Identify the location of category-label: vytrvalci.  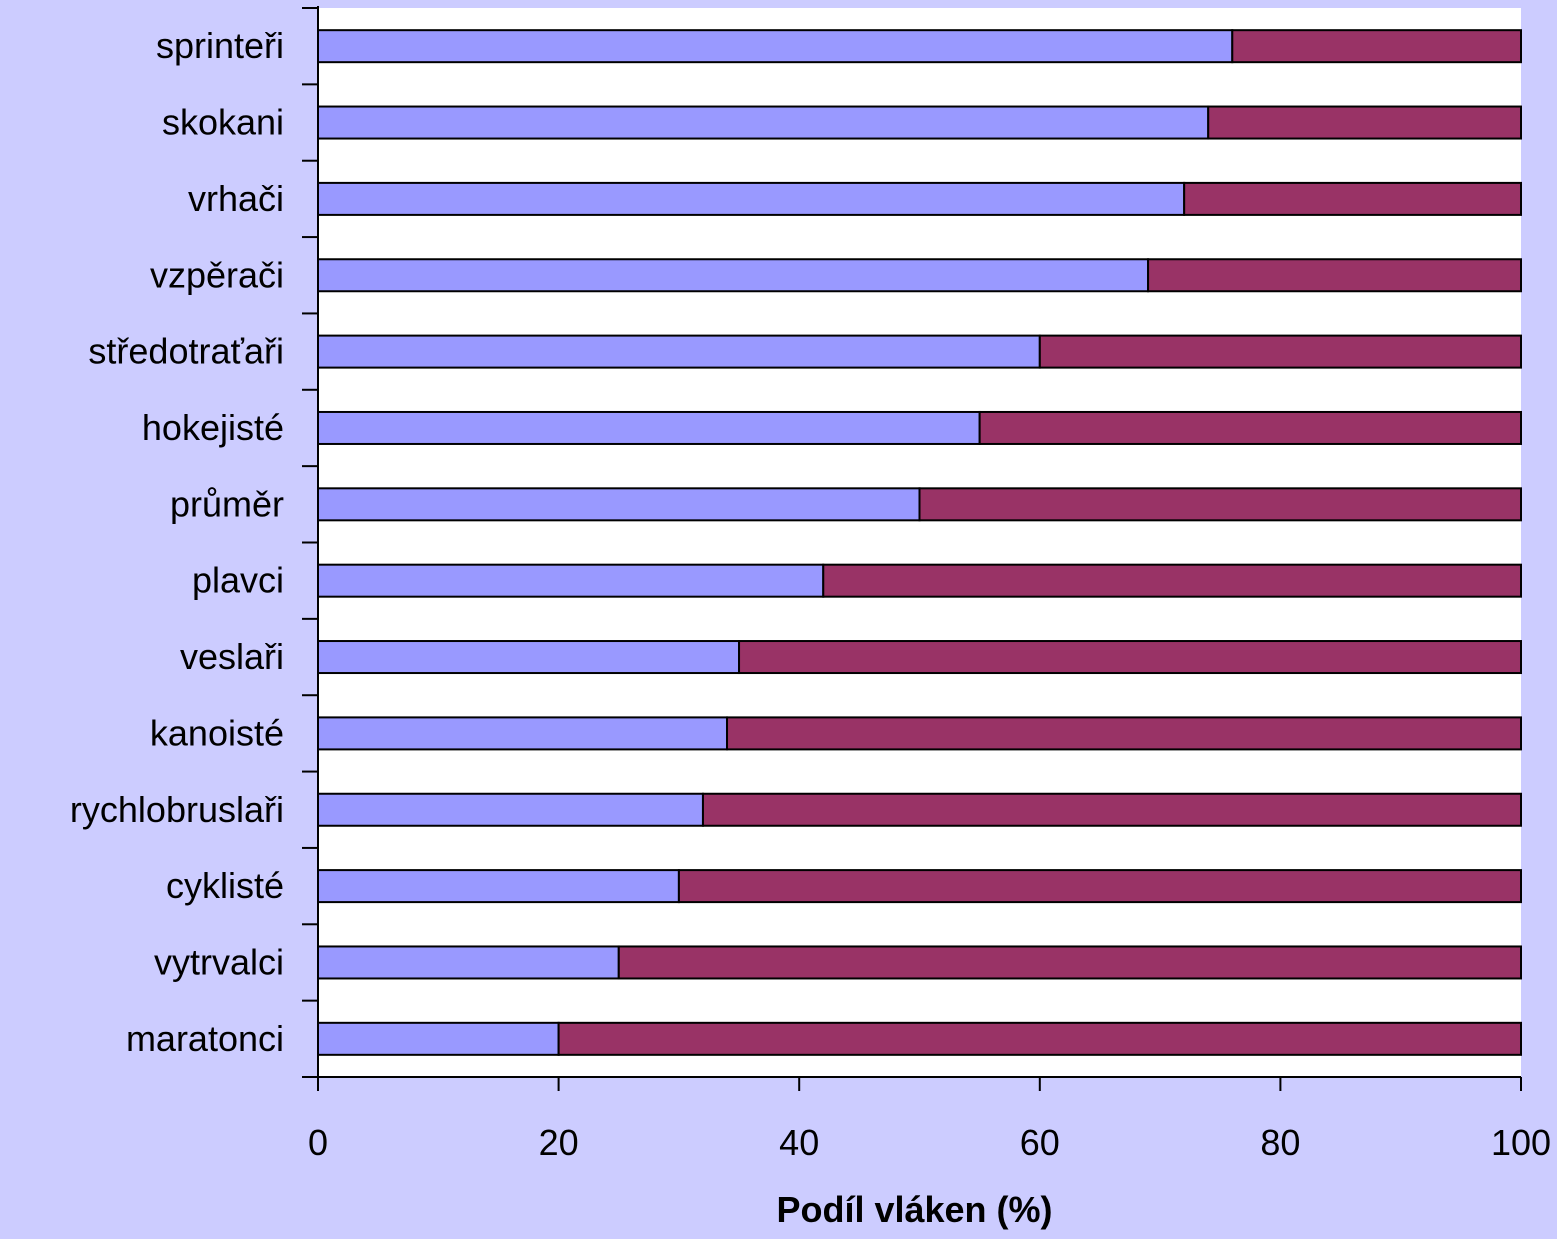
(219, 961).